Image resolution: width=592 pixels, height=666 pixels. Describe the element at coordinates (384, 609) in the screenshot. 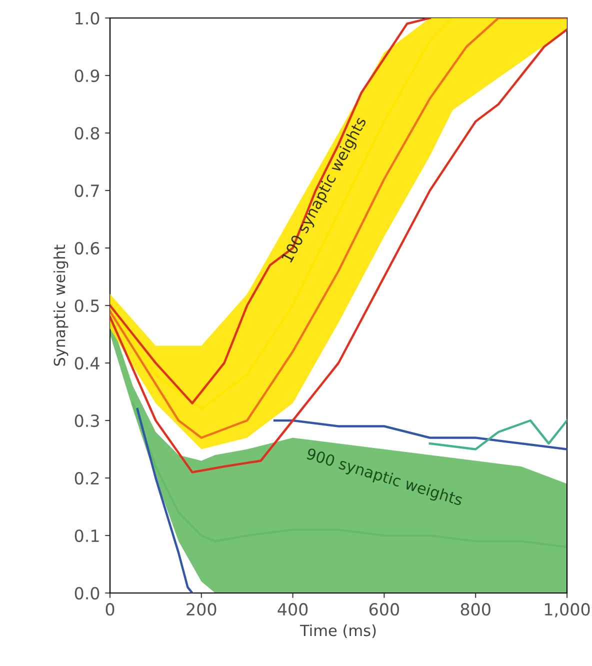

I see `x-tick-label: 600` at that location.